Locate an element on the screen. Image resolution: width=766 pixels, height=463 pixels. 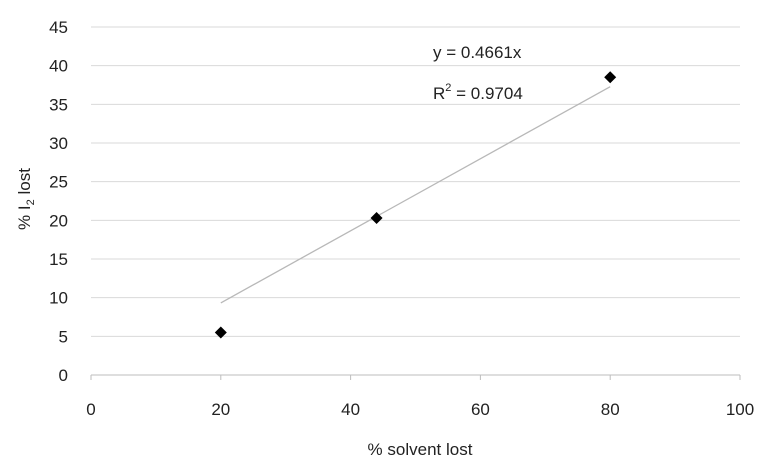
x-axis-ticks: 0 20 40 60 80 100 is located at coordinates (420, 397).